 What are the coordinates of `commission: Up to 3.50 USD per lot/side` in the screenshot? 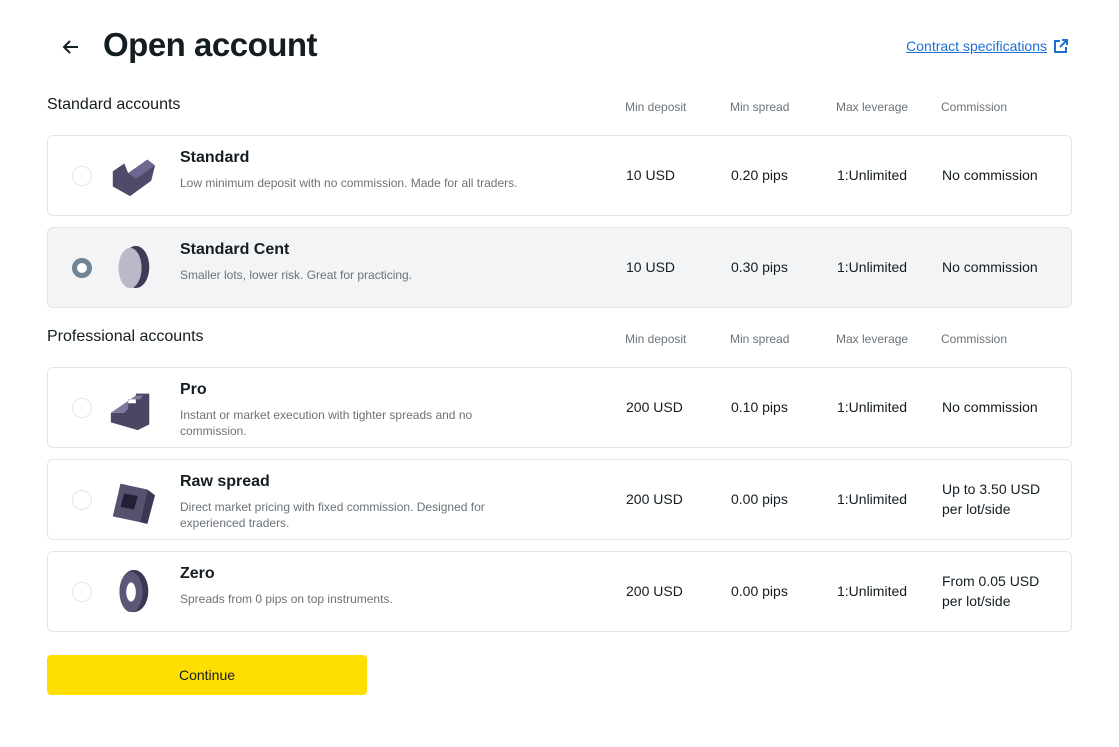 It's located at (991, 499).